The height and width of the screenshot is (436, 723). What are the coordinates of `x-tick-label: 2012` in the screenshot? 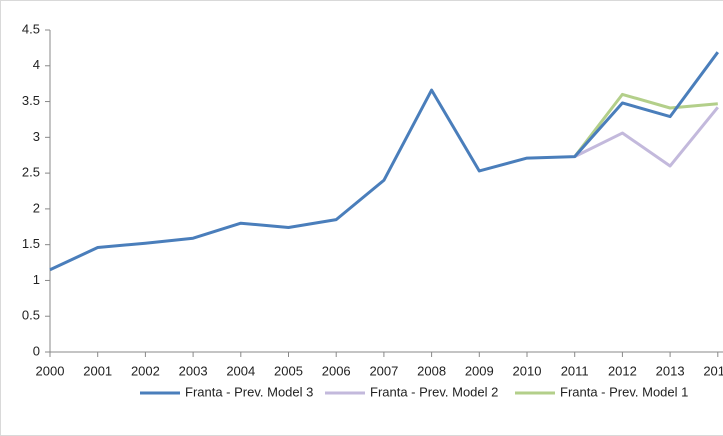 It's located at (622, 370).